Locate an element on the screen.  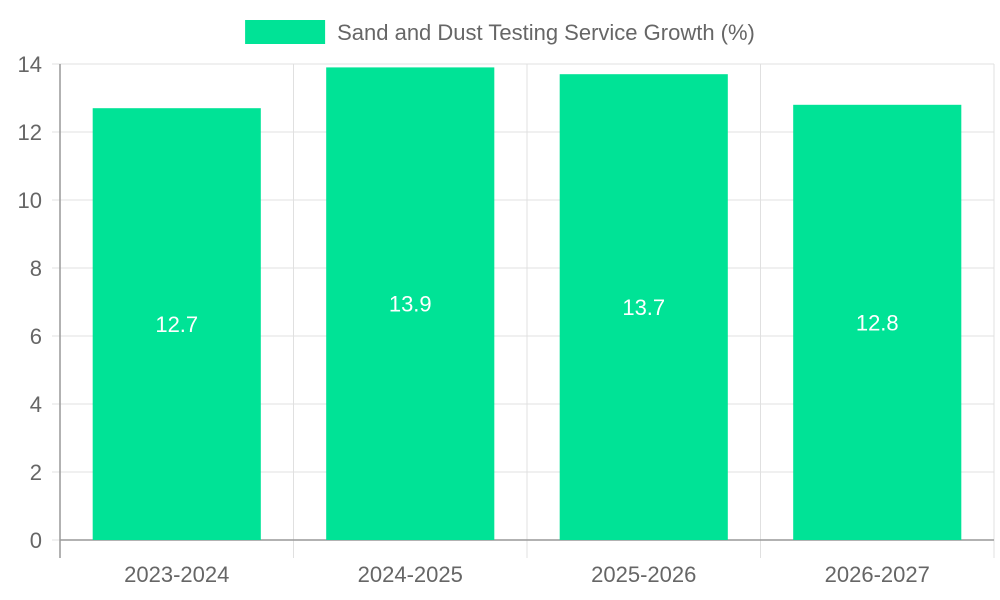
legend: Sand and Dust Testing Service Growth (%) is located at coordinates (500, 32).